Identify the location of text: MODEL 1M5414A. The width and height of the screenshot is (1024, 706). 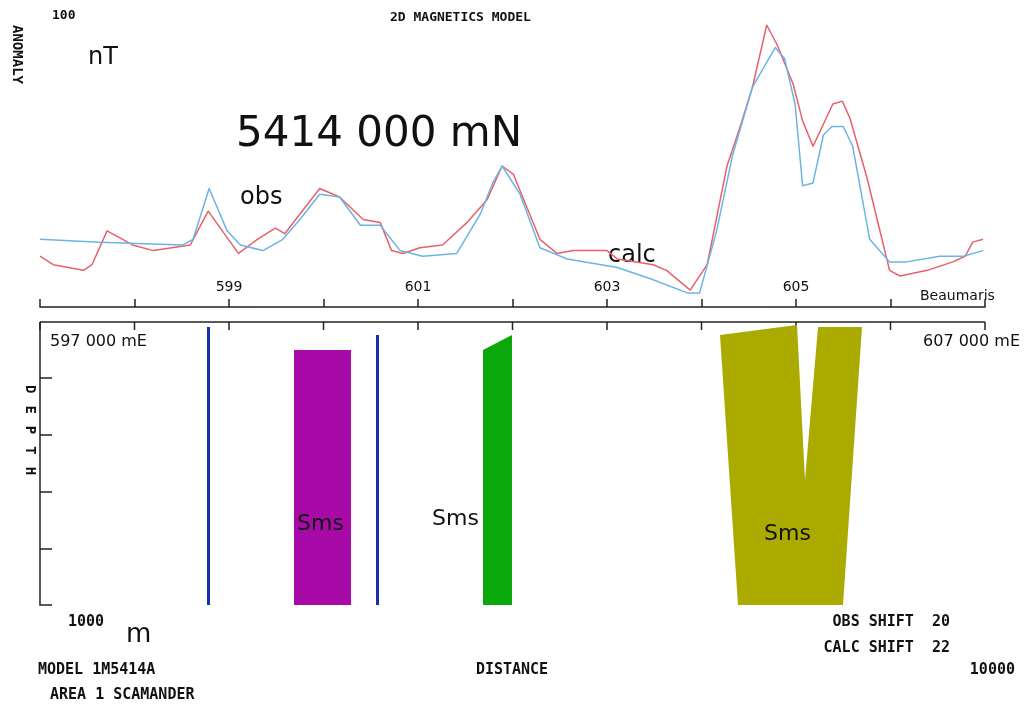
(97, 669).